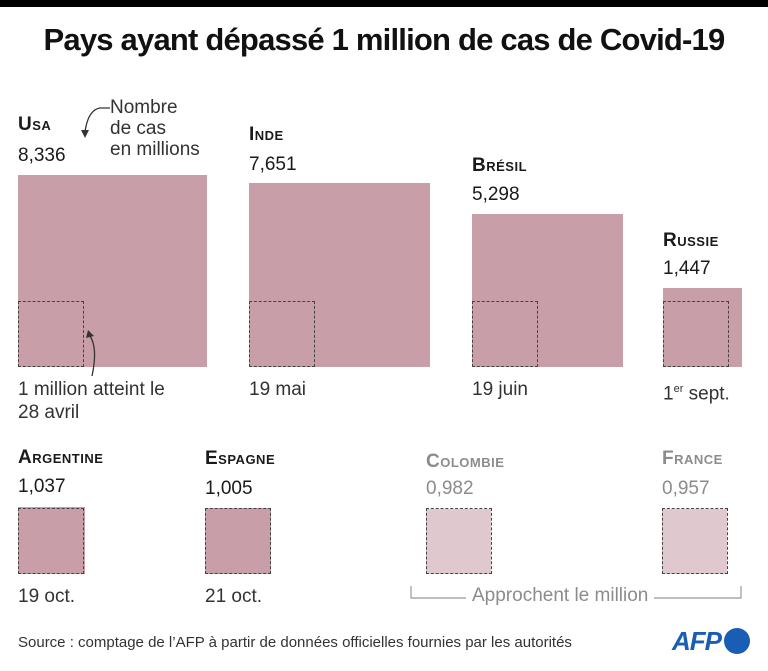 This screenshot has width=768, height=671. What do you see at coordinates (282, 334) in the screenshot?
I see `million-reference-inde` at bounding box center [282, 334].